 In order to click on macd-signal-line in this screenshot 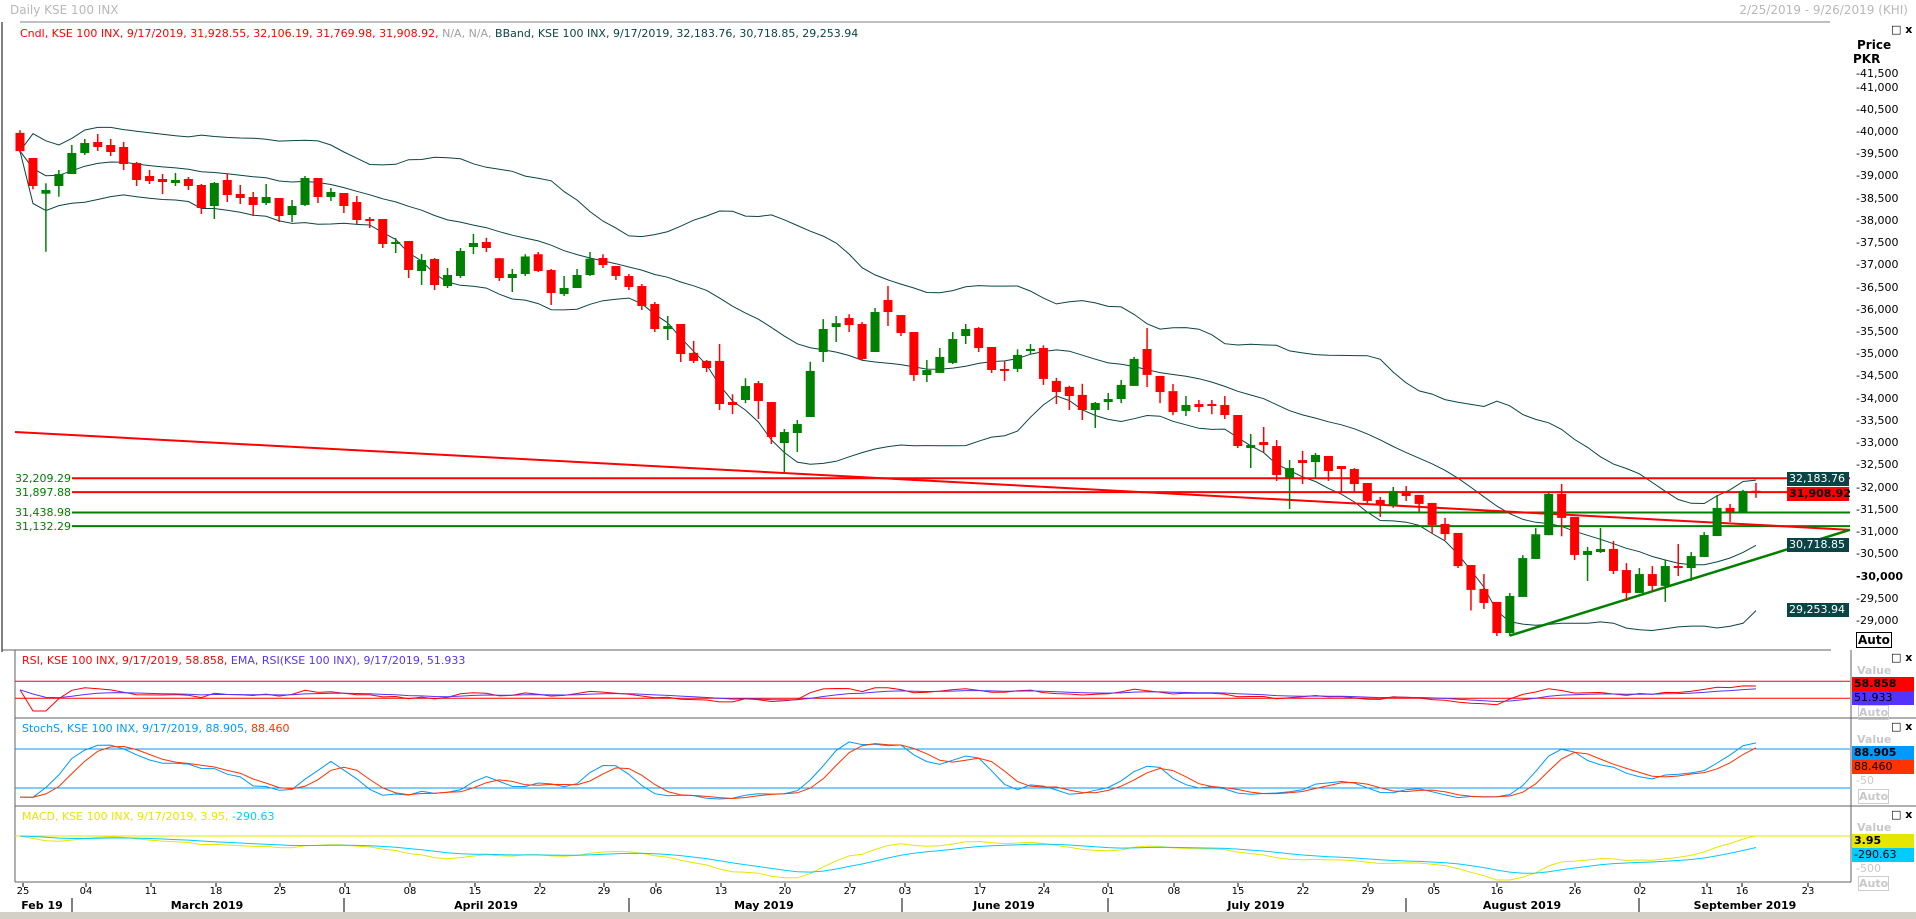, I will do `click(888, 854)`.